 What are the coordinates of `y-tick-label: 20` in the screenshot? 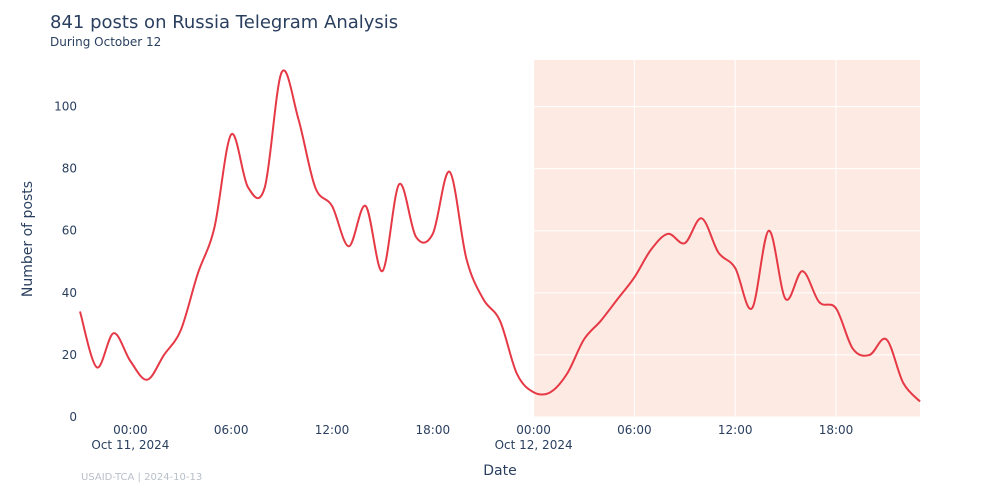 It's located at (69, 355).